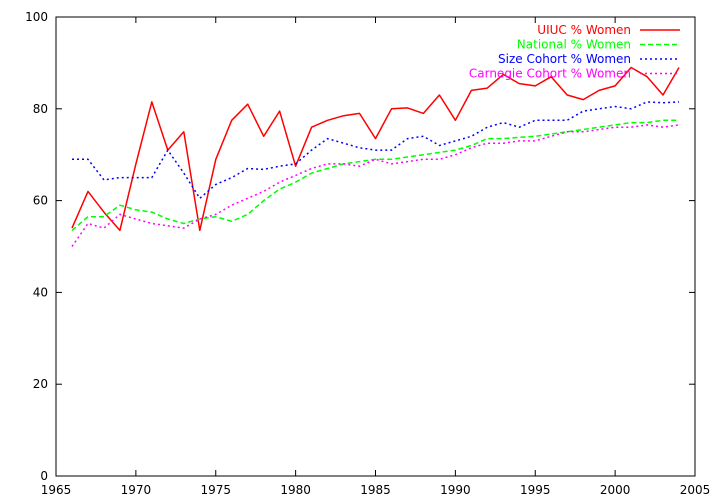 This screenshot has height=504, width=720. What do you see at coordinates (615, 490) in the screenshot?
I see `x-tick-label: 2000` at bounding box center [615, 490].